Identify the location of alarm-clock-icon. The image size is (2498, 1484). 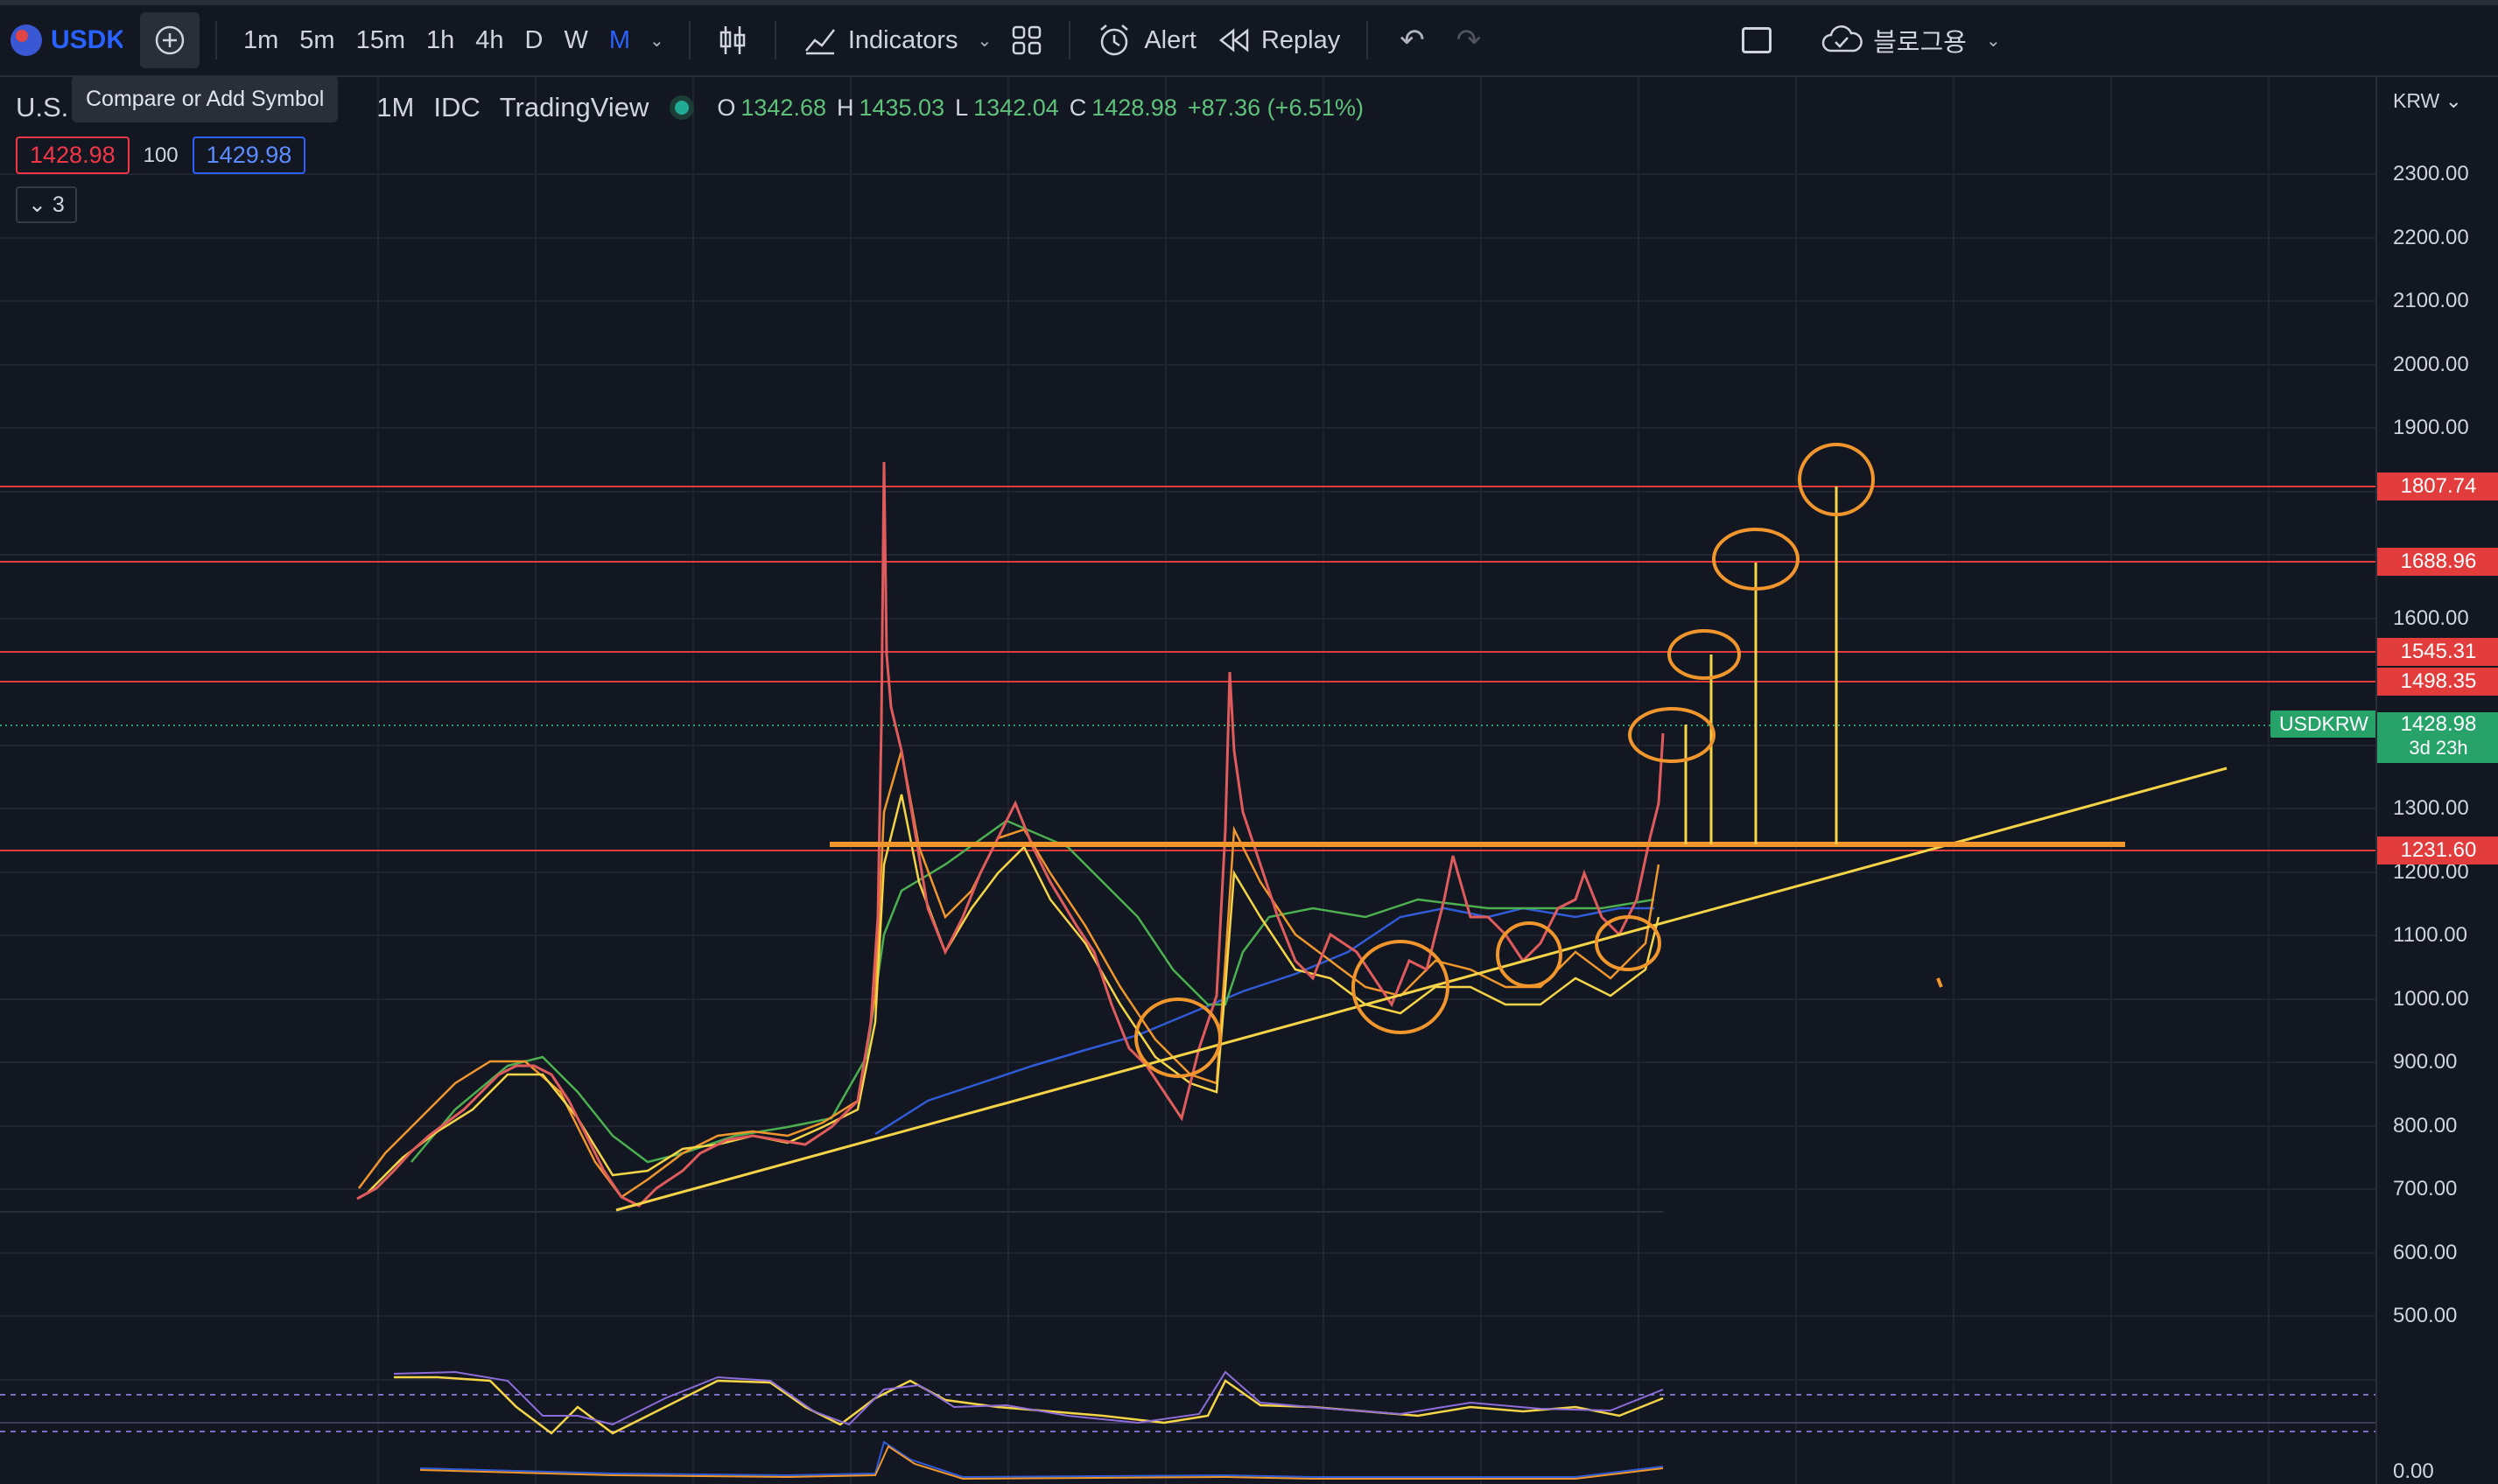
(1114, 40).